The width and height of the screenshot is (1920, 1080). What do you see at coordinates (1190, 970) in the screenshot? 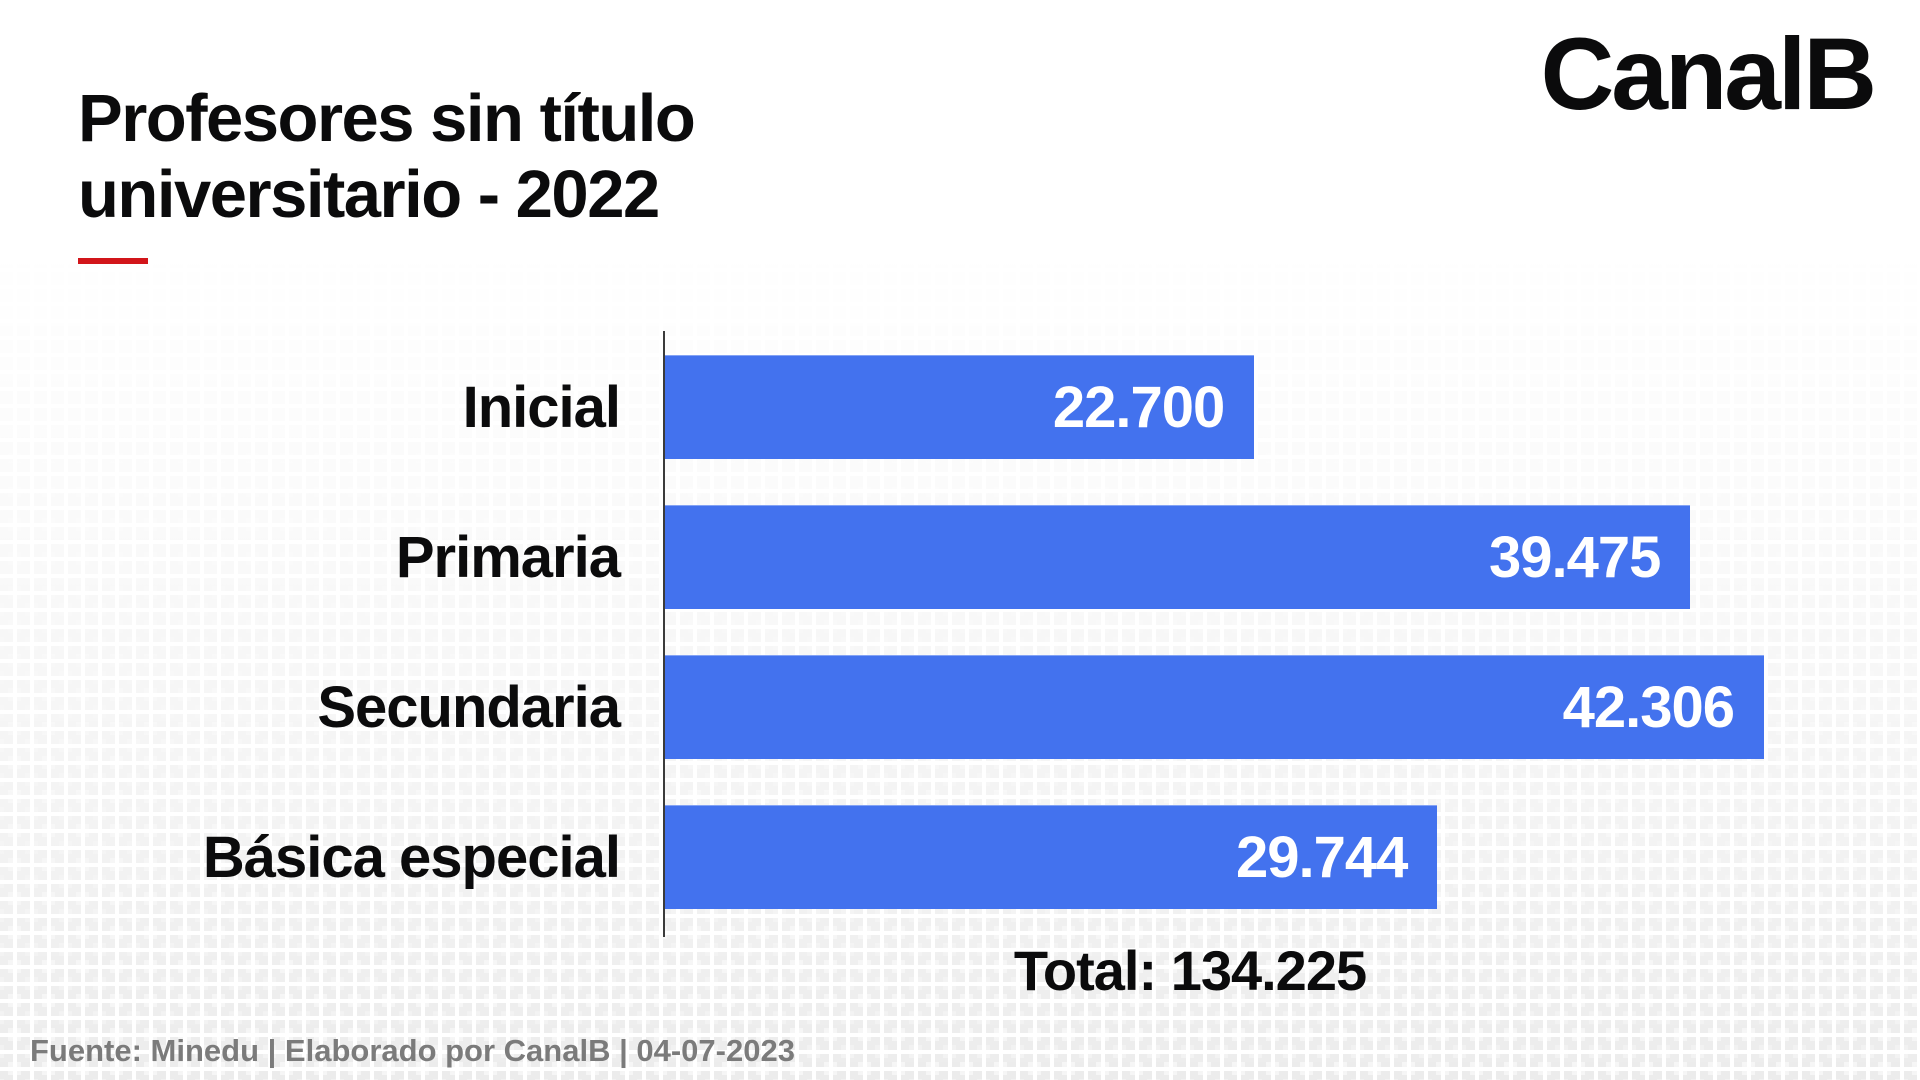
I see `total-label: Total: 134.225` at bounding box center [1190, 970].